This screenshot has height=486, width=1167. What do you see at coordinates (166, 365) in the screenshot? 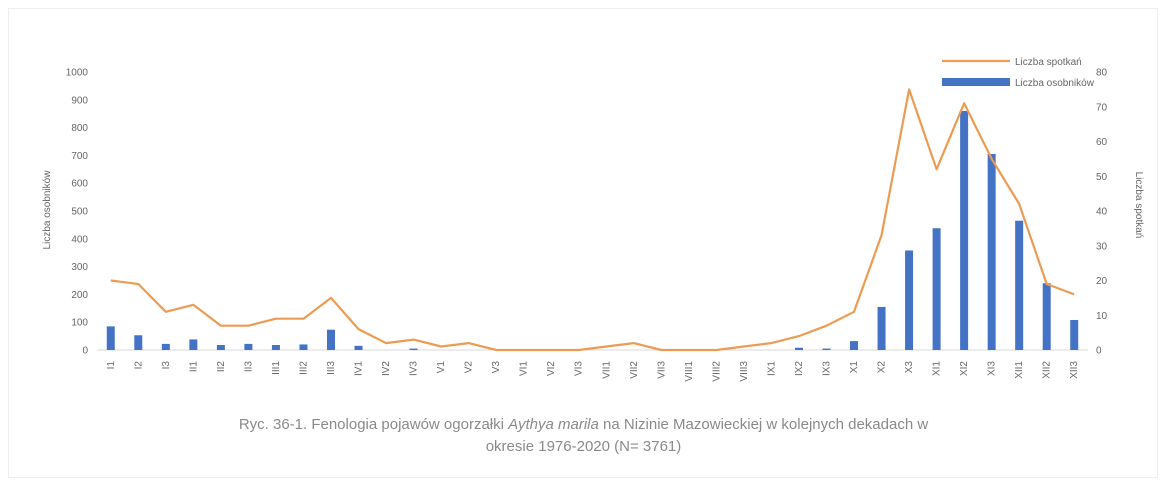
I see `x-tick-label: I3` at bounding box center [166, 365].